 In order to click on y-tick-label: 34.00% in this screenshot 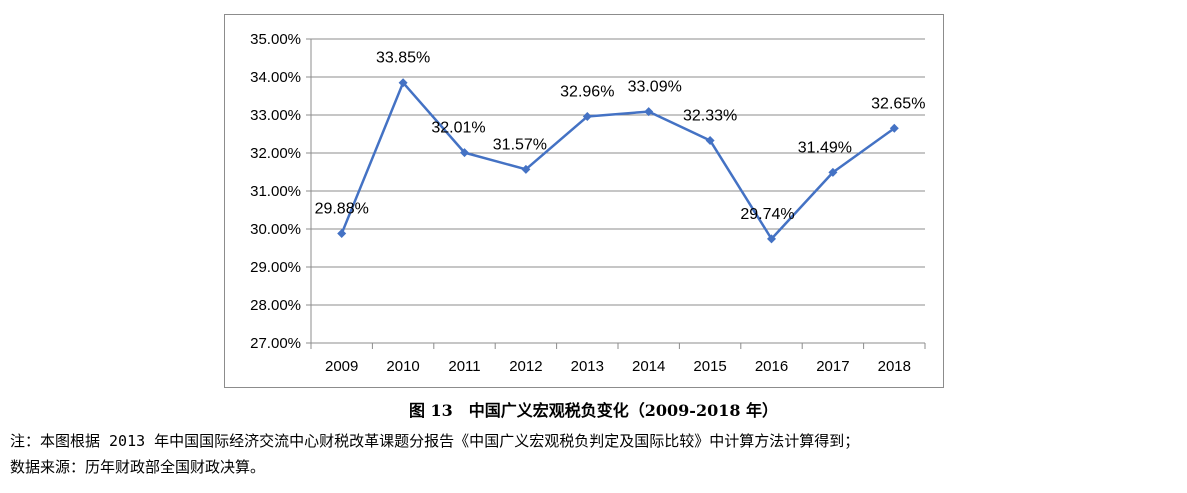, I will do `click(275, 77)`.